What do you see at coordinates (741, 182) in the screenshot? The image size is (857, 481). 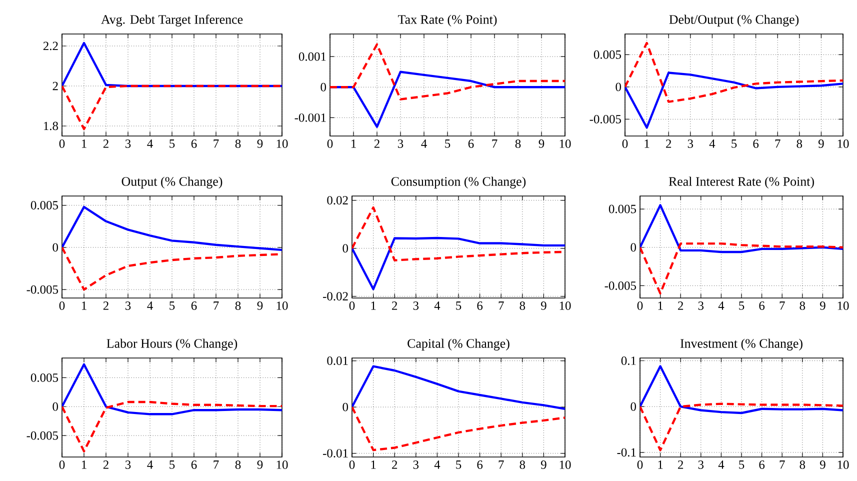 I see `chart-title: Real Interest Rate (% Point)` at bounding box center [741, 182].